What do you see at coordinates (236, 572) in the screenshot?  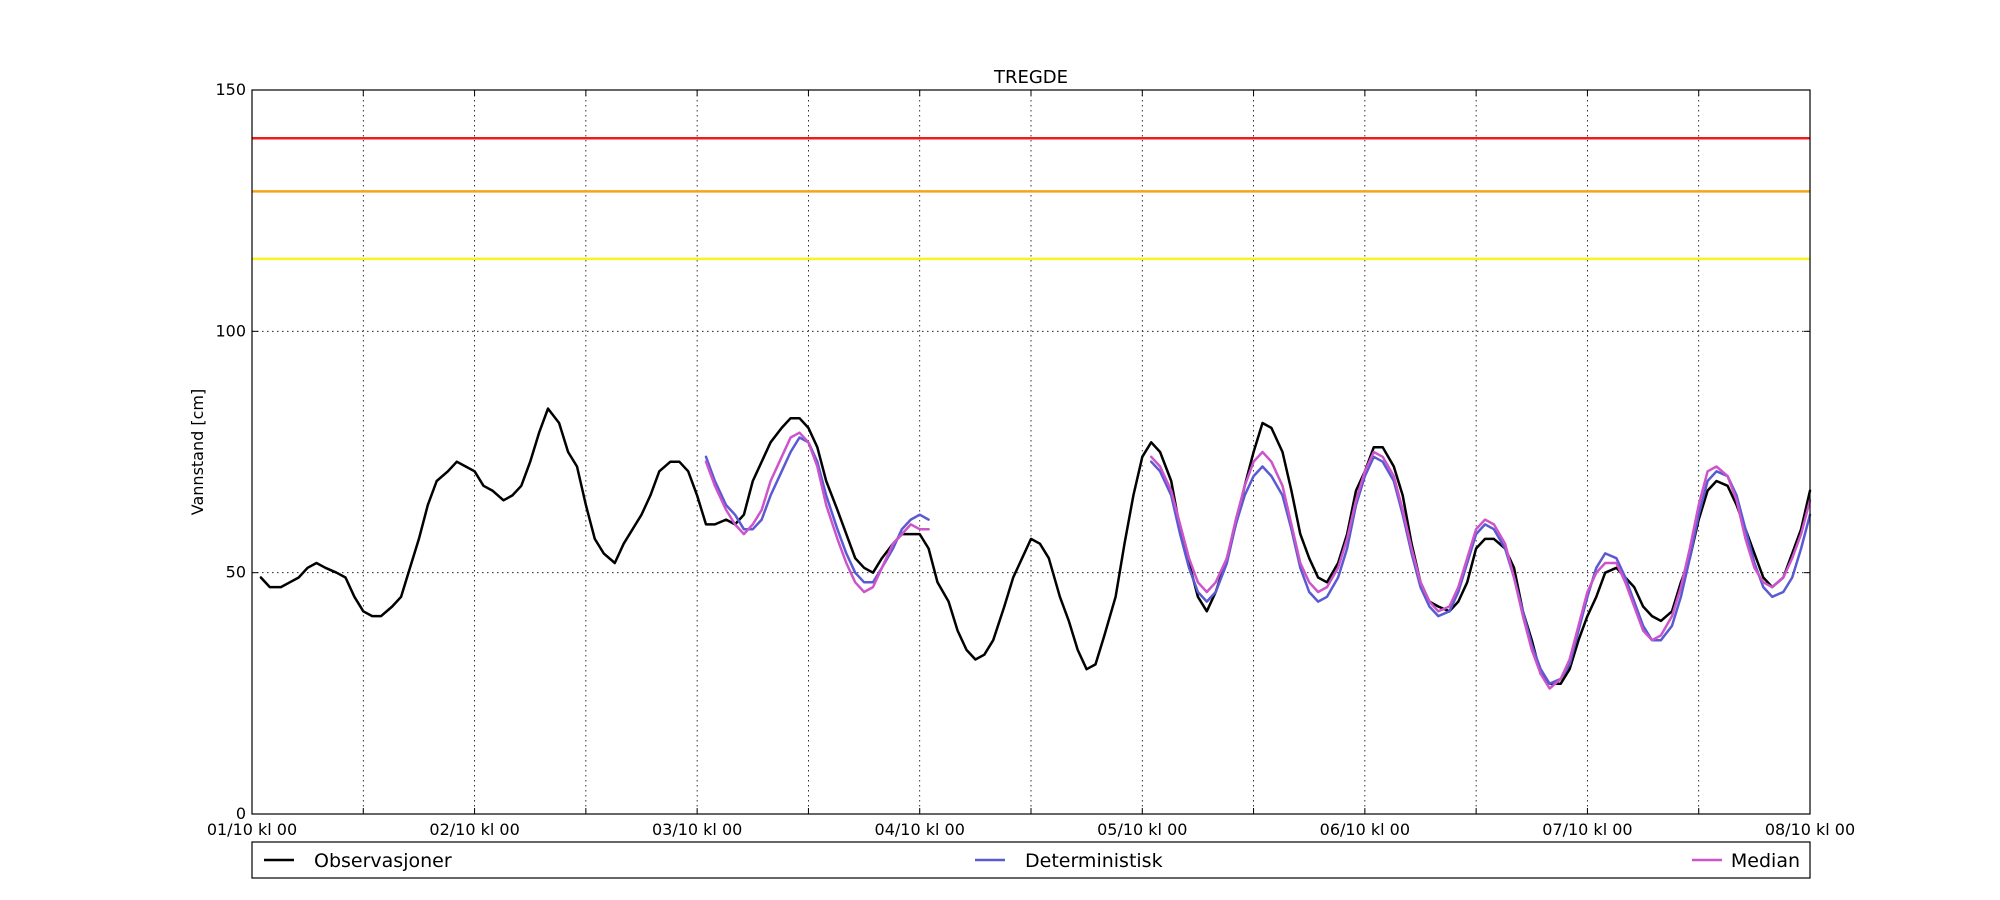 I see `y-tick-label: 50` at bounding box center [236, 572].